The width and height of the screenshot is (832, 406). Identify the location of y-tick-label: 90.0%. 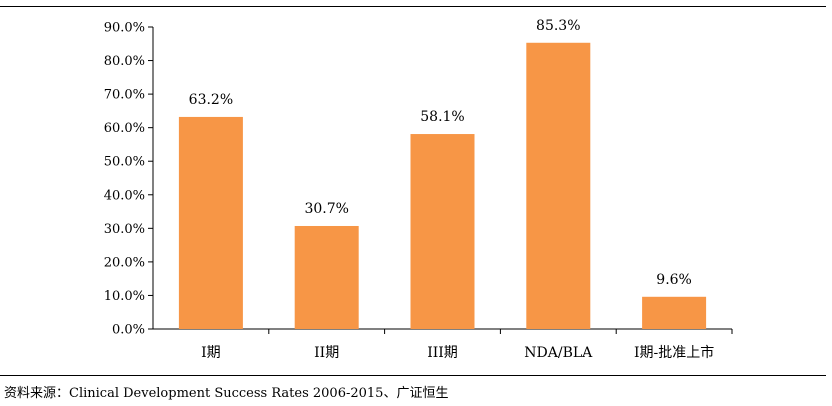
(124, 28).